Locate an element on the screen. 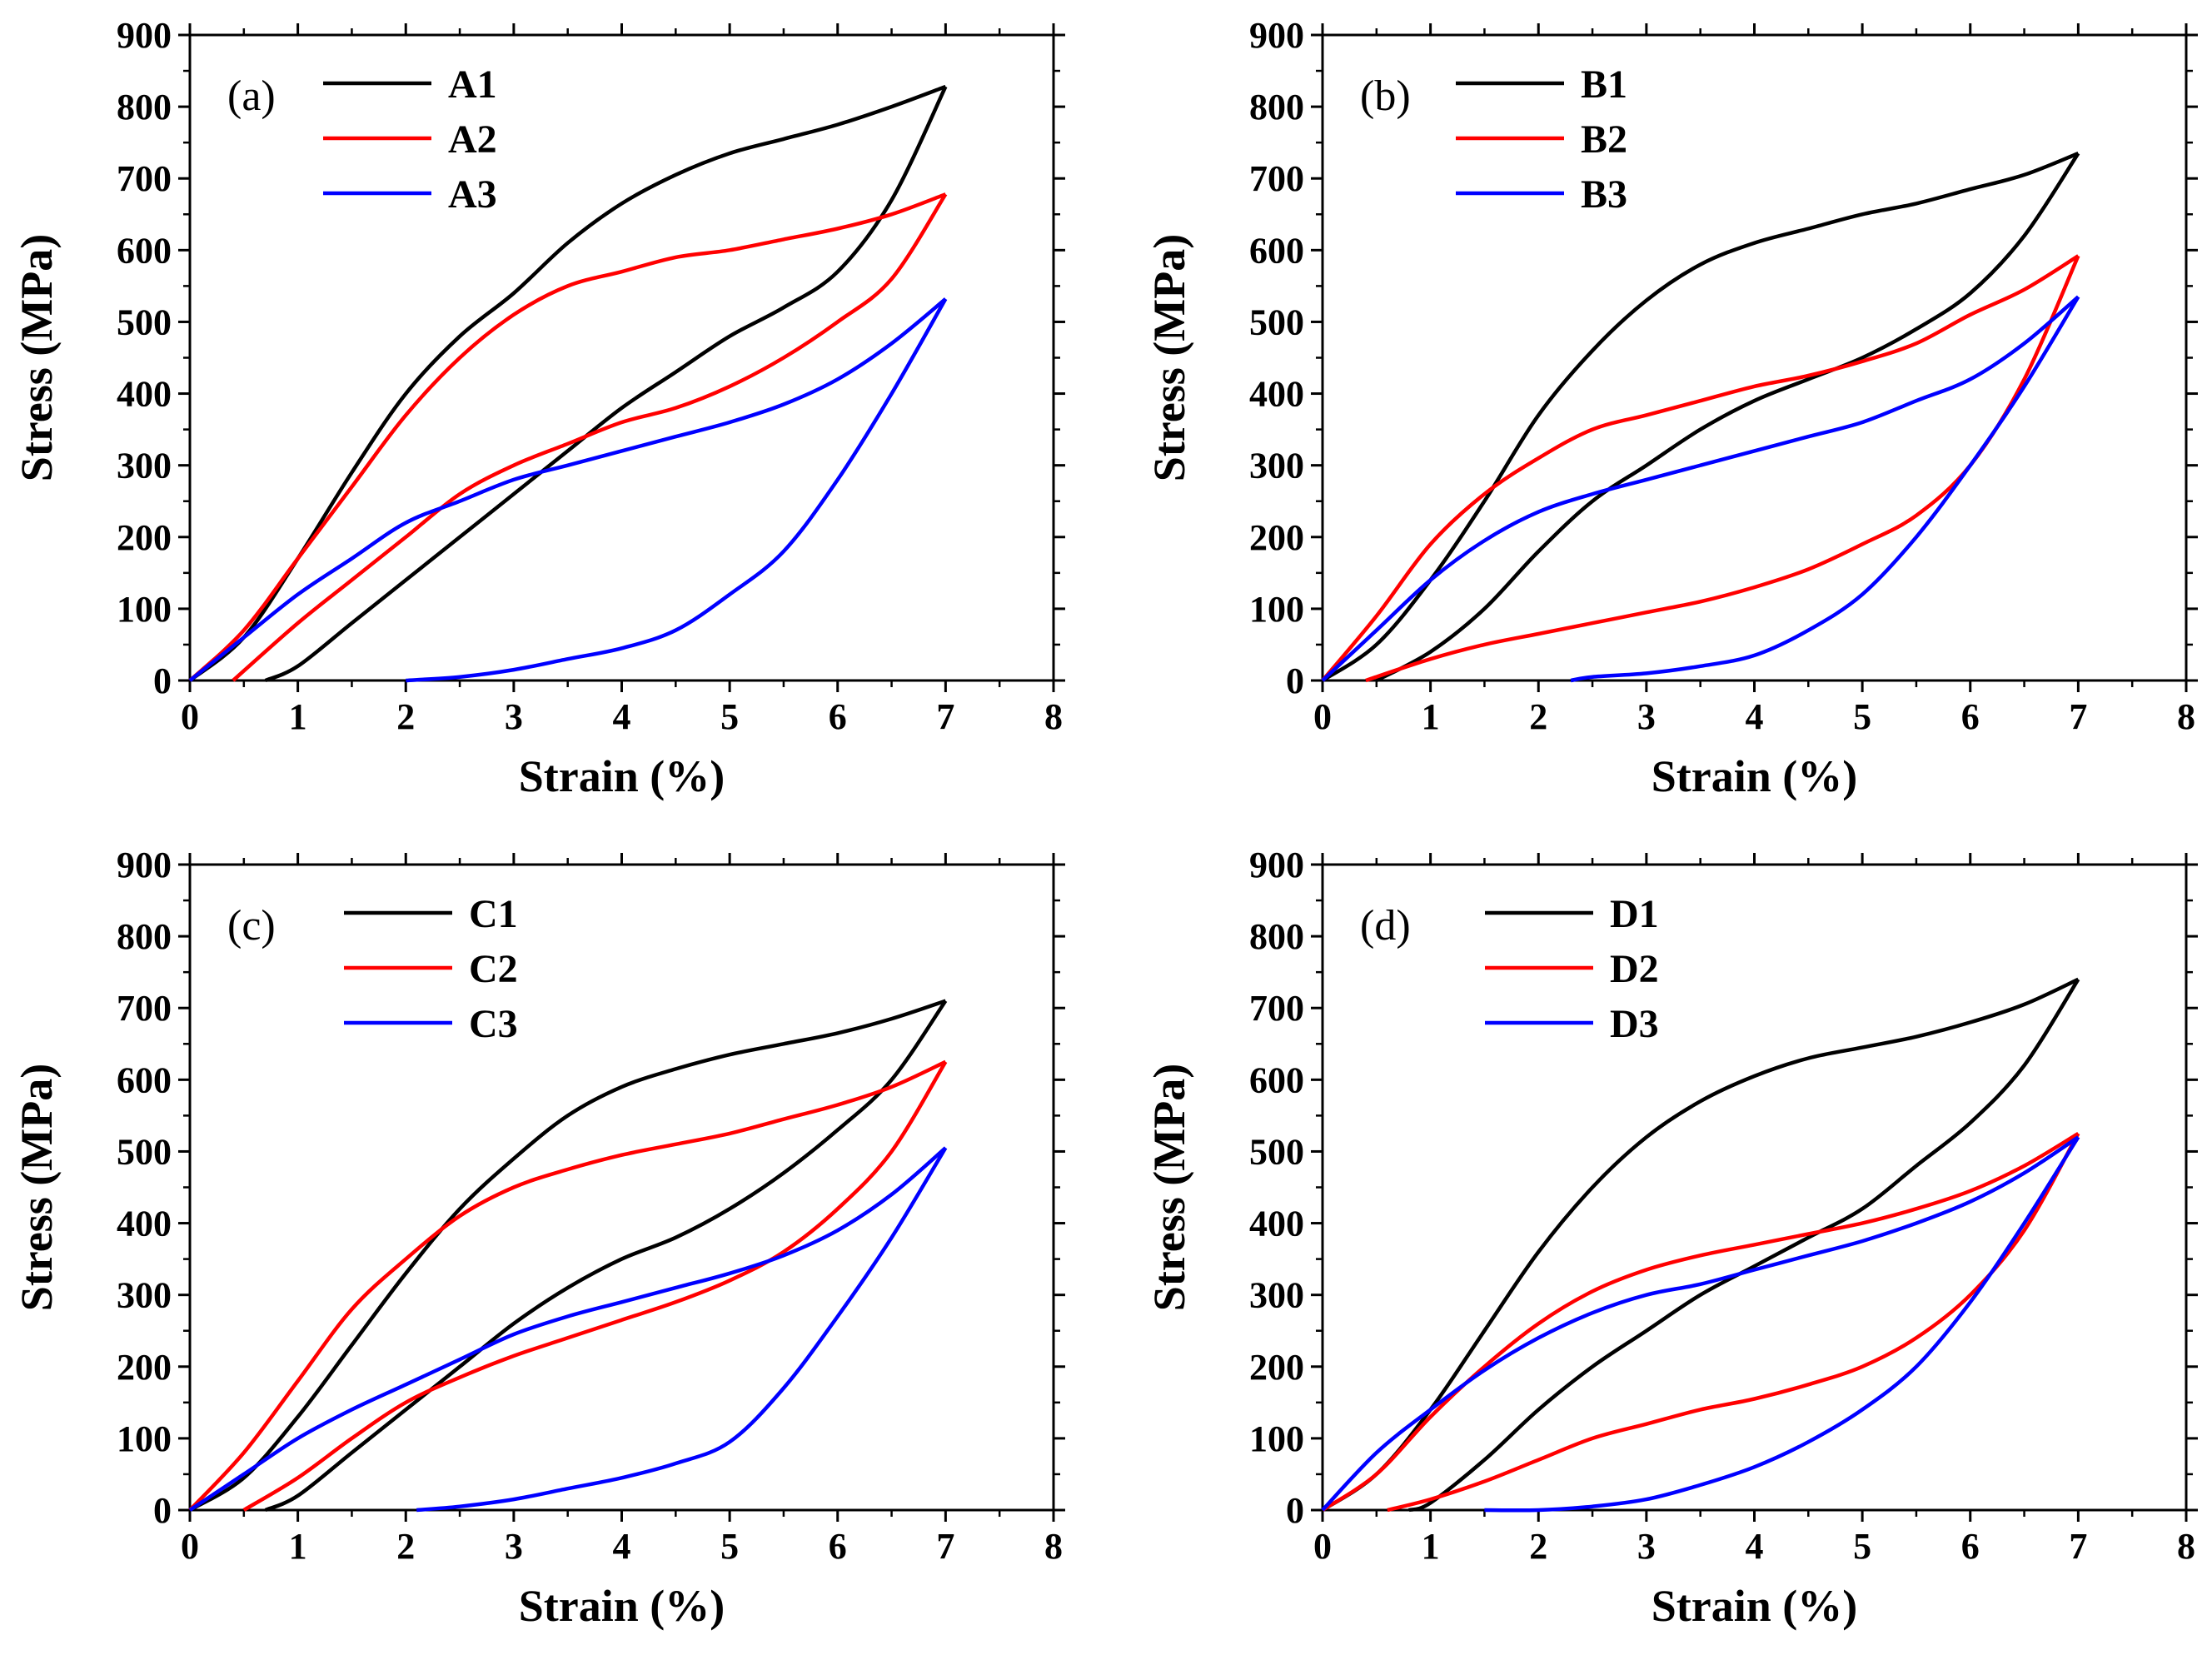 The height and width of the screenshot is (1655, 2212). panel-d-x-tick-label: 8 is located at coordinates (2186, 1546).